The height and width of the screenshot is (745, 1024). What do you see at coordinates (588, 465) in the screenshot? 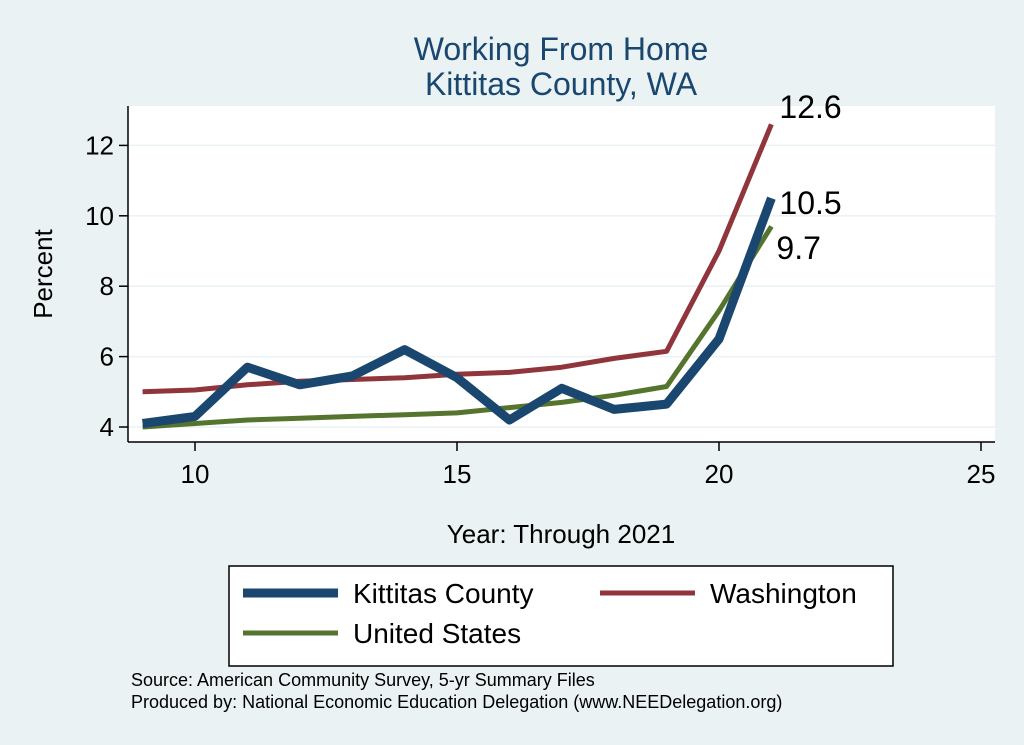
I see `x-axis: 10 15 20 25` at bounding box center [588, 465].